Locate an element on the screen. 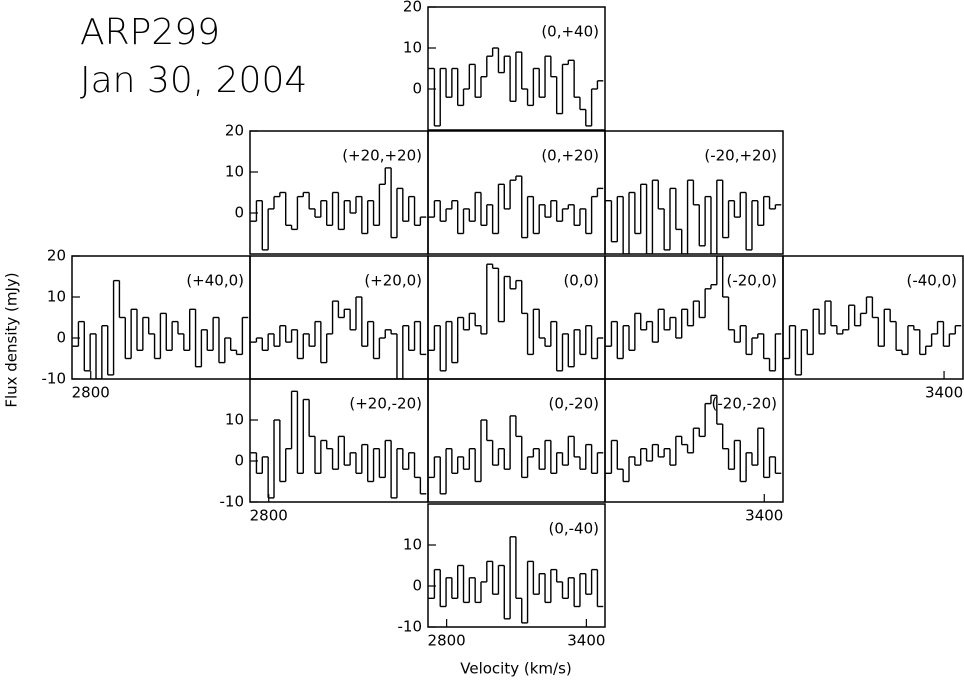 The height and width of the screenshot is (681, 964). page-subtitle: Jan 30, 2004 is located at coordinates (193, 80).